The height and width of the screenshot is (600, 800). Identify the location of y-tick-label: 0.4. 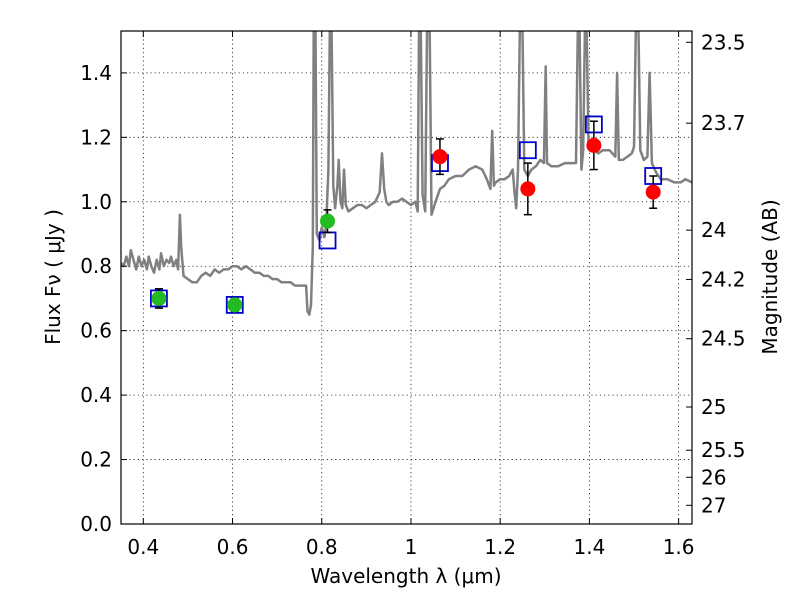
(96, 395).